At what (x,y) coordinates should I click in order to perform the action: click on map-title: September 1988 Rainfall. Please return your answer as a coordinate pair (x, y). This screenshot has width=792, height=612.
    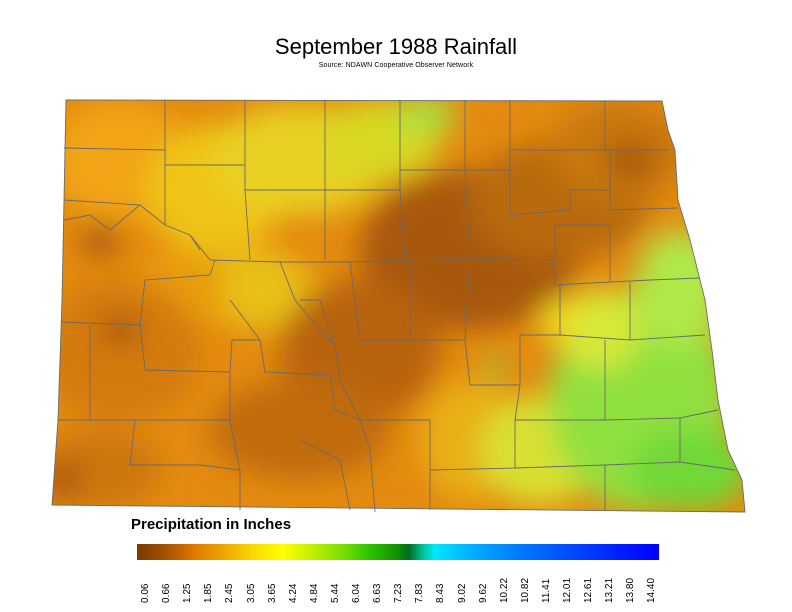
    Looking at the image, I should click on (396, 46).